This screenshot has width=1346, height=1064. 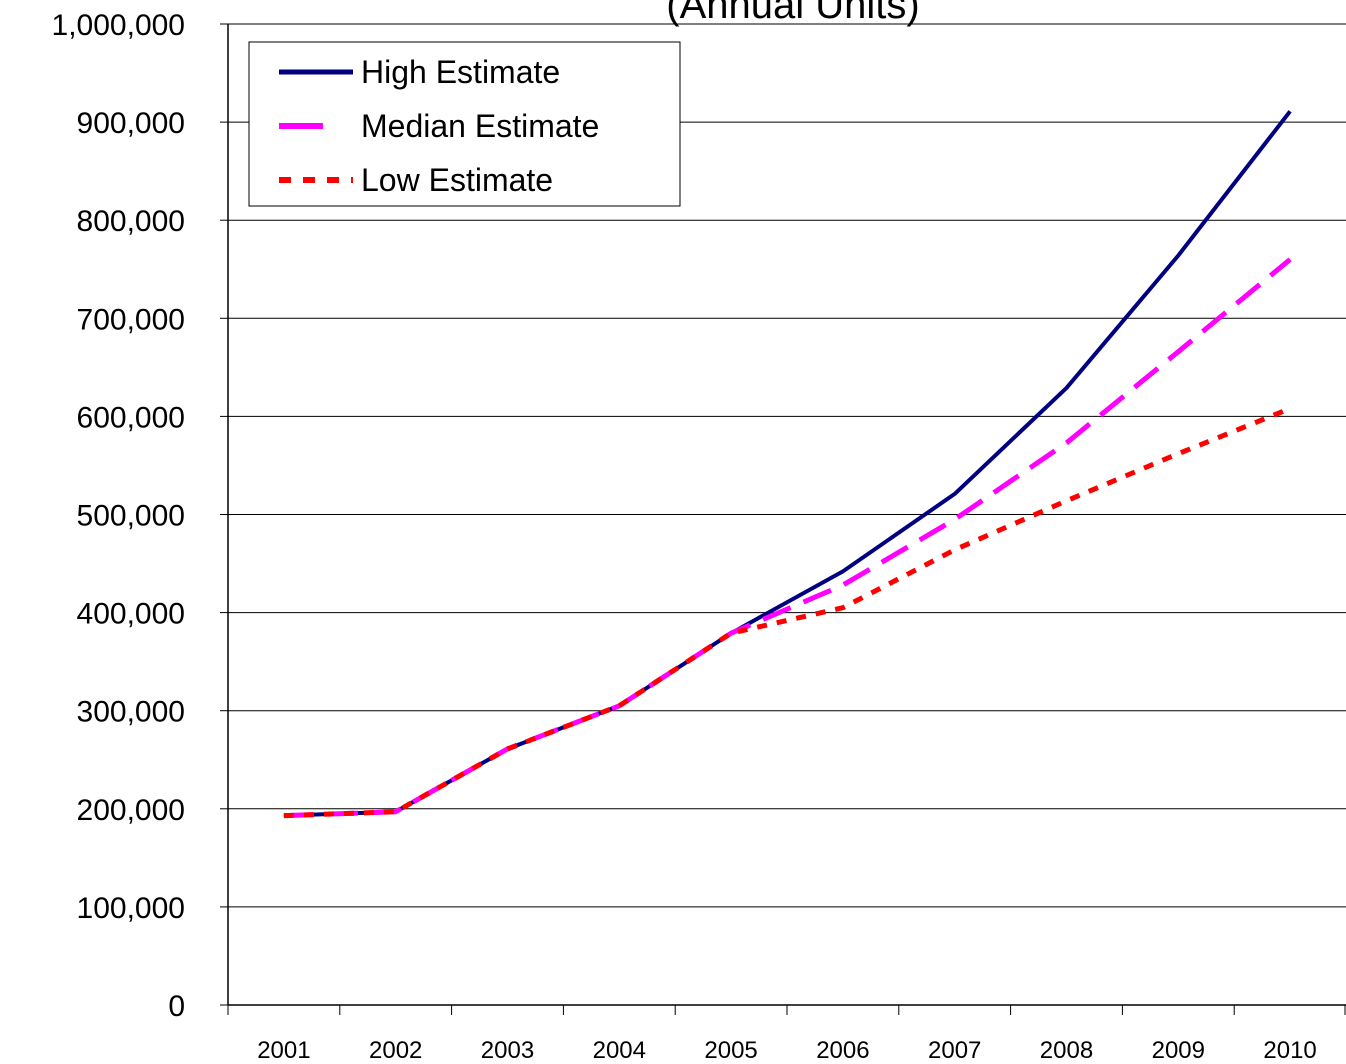 What do you see at coordinates (131, 712) in the screenshot?
I see `y-tick-label: 300,000` at bounding box center [131, 712].